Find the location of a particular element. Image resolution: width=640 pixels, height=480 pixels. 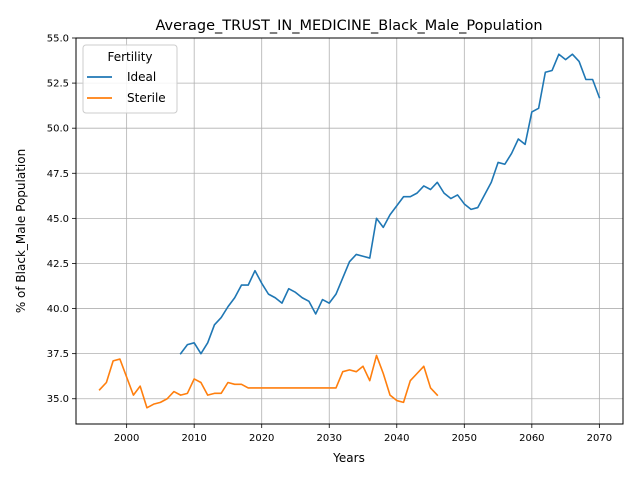

x-axis-ticks: 2000 2010 2020 2030 2040 2050 2060 2070 is located at coordinates (363, 434).